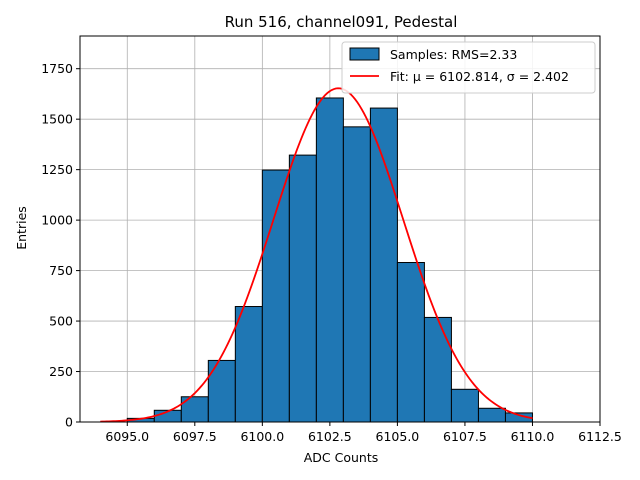 The image size is (640, 480). Describe the element at coordinates (330, 436) in the screenshot. I see `x-tick-label: 6102.5` at that location.